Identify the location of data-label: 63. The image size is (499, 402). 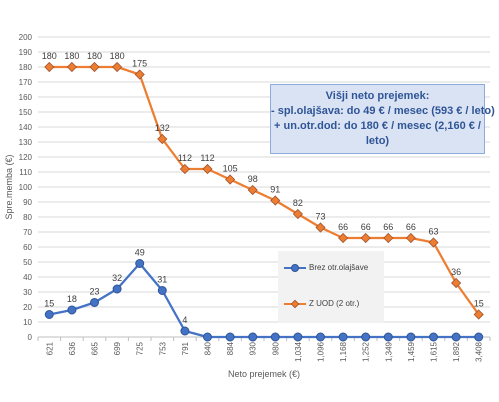
(433, 232).